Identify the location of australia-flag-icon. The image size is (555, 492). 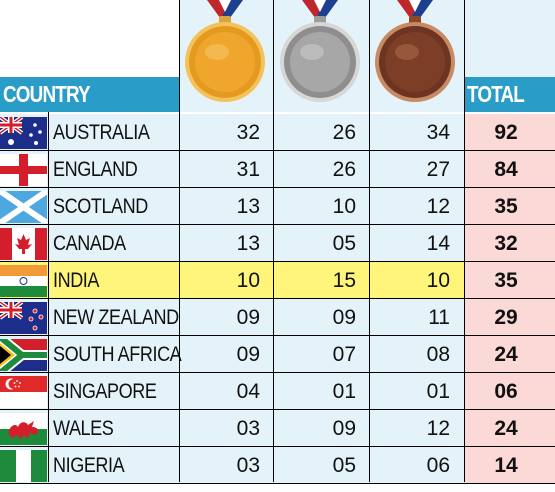
(23, 133).